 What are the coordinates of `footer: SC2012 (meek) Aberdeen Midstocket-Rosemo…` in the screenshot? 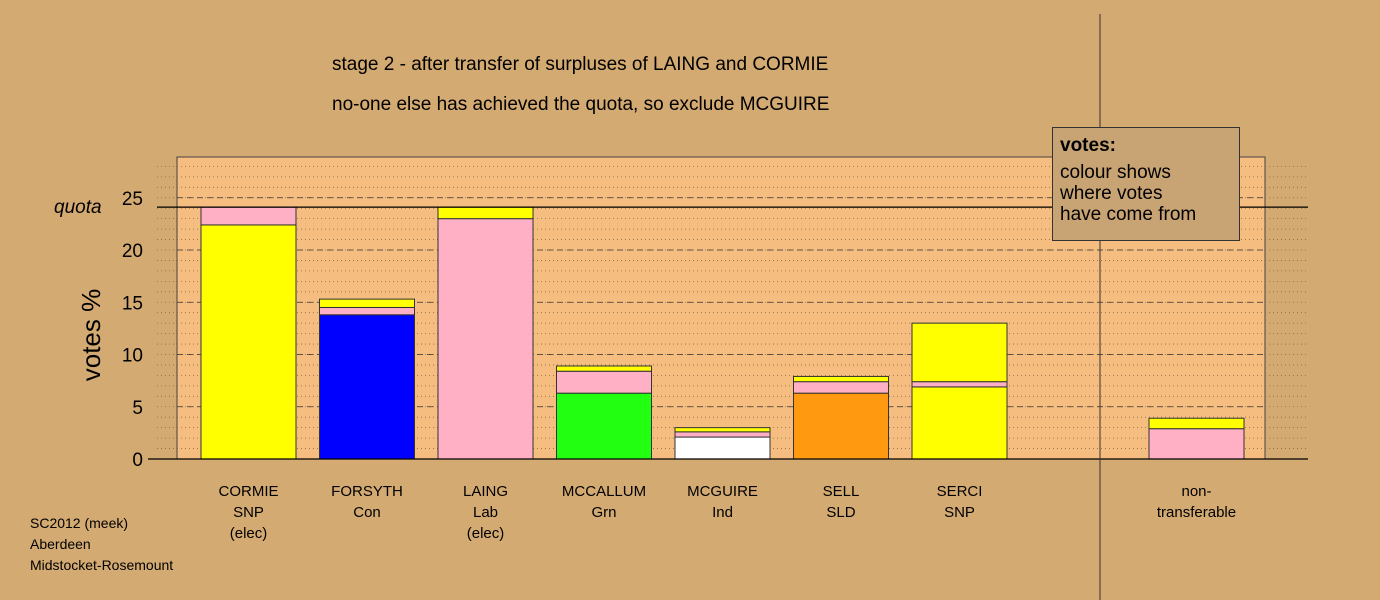 It's located at (101, 544).